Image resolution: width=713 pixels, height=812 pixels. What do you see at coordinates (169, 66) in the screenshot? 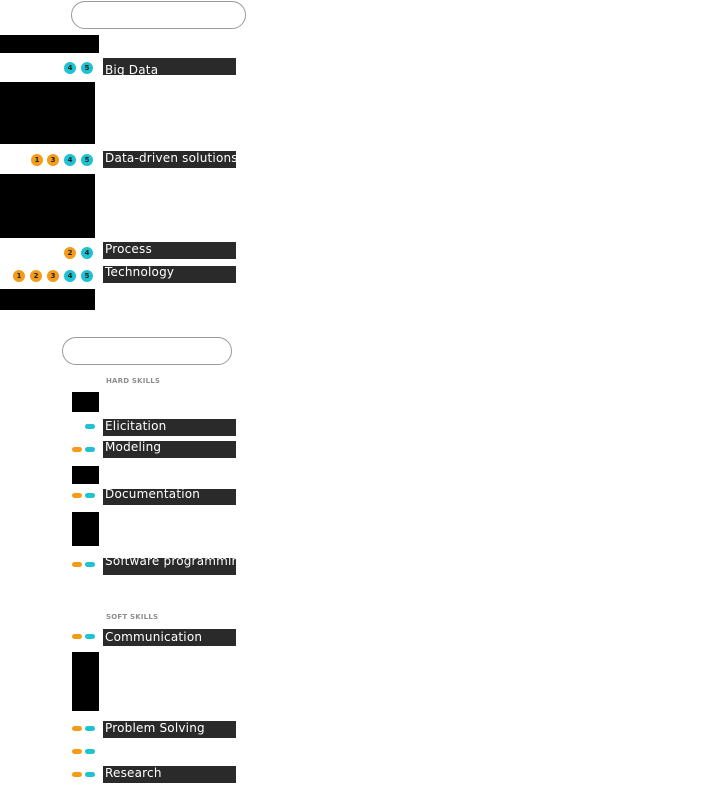
I see `label-big-data: Big Data` at bounding box center [169, 66].